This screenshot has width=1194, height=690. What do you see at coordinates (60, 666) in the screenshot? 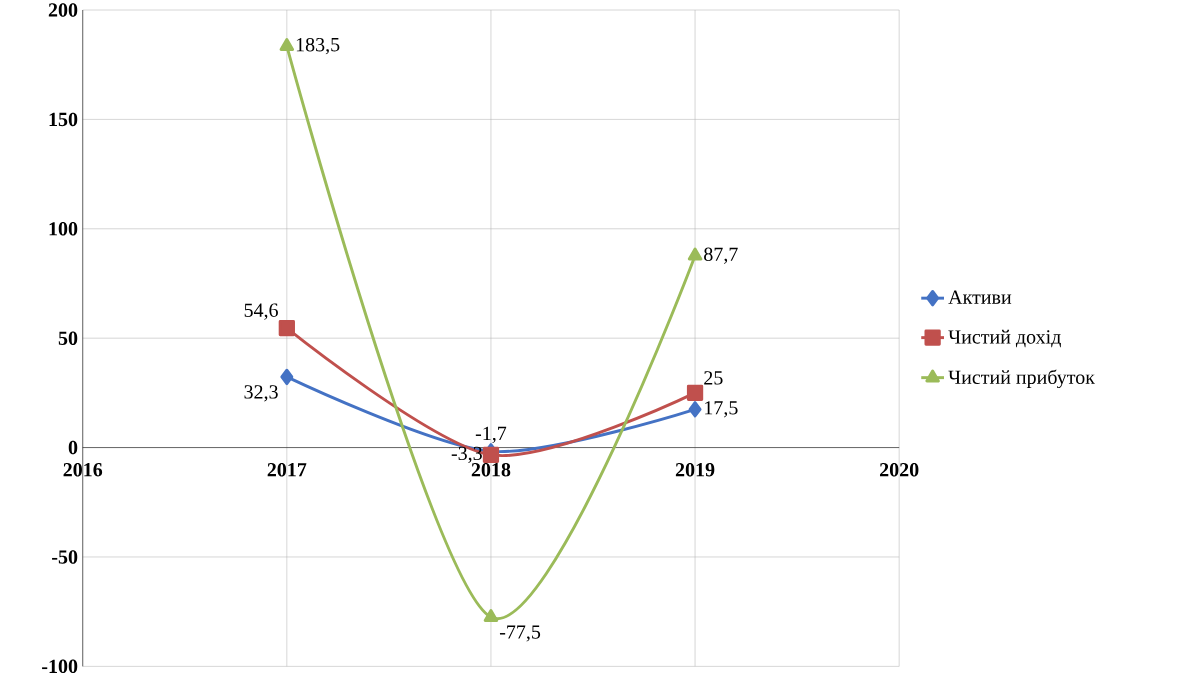
I see `y-tick-label: -100` at bounding box center [60, 666].